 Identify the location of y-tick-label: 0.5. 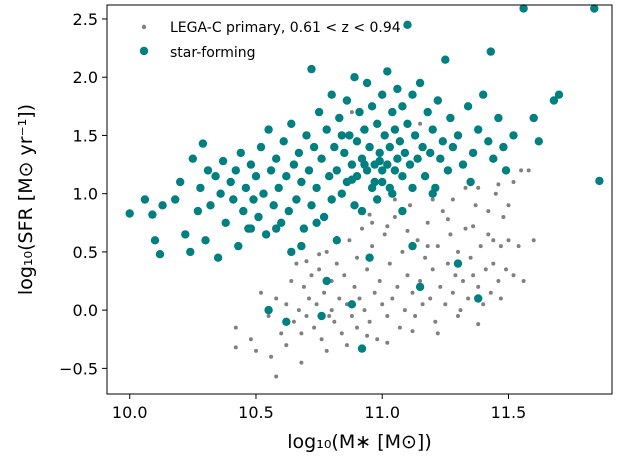
(85, 252).